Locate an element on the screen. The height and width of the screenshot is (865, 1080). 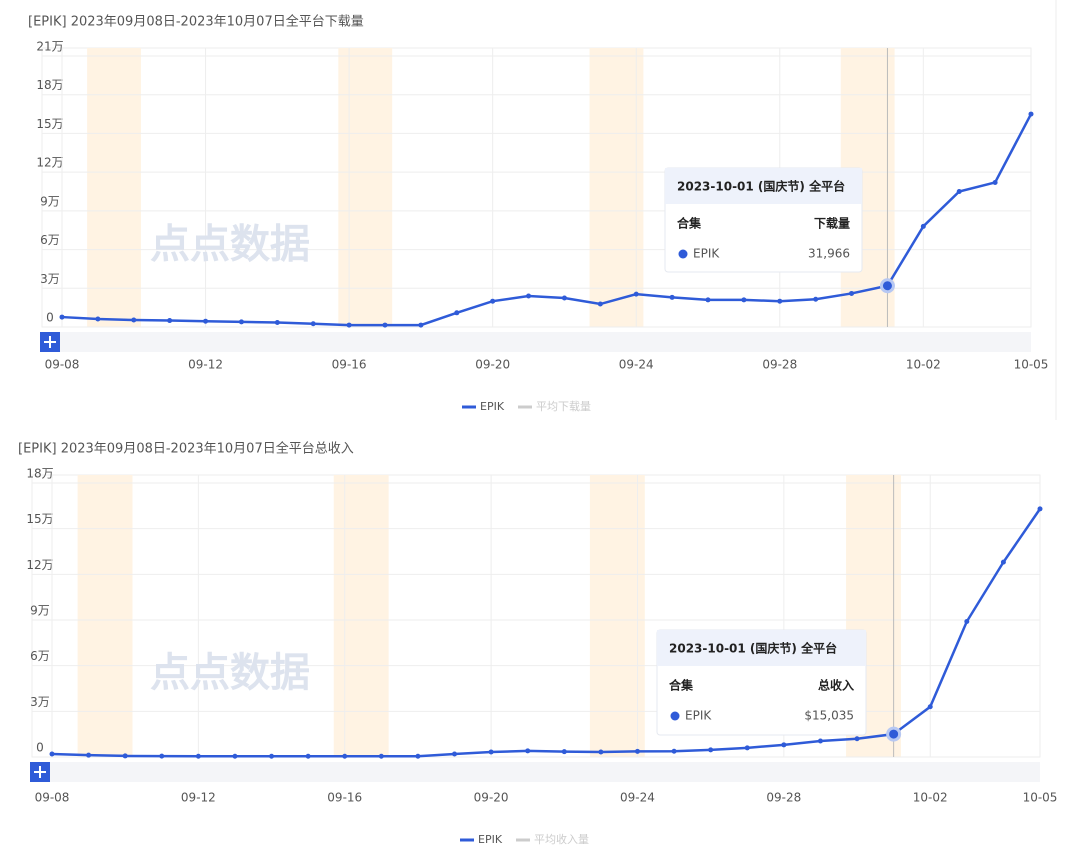
legend-label: 平均收入量 is located at coordinates (561, 839).